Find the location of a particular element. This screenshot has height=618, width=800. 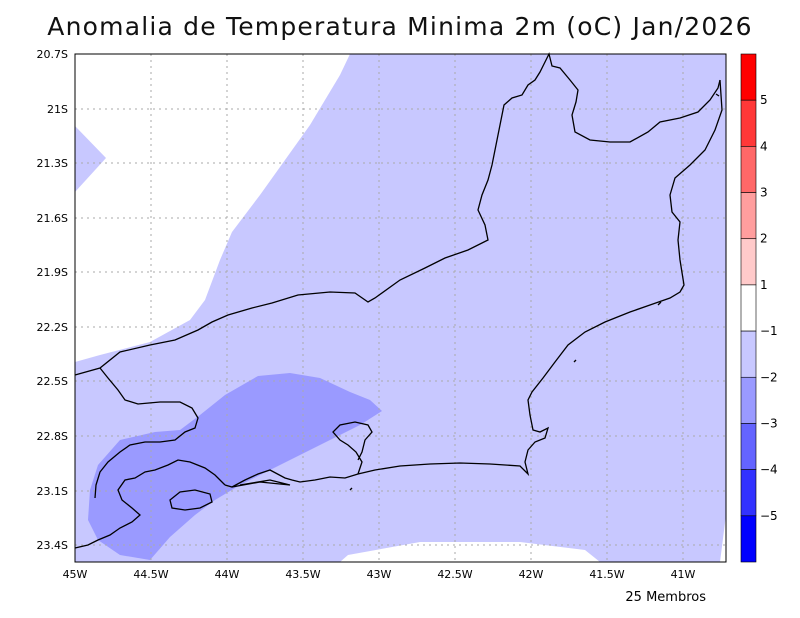

lon-tick-label: 43.5W is located at coordinates (302, 574).